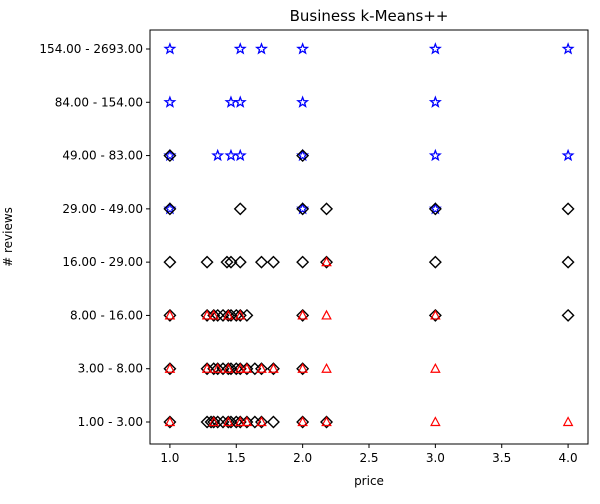  I want to click on x-tick-label: 2.0, so click(302, 458).